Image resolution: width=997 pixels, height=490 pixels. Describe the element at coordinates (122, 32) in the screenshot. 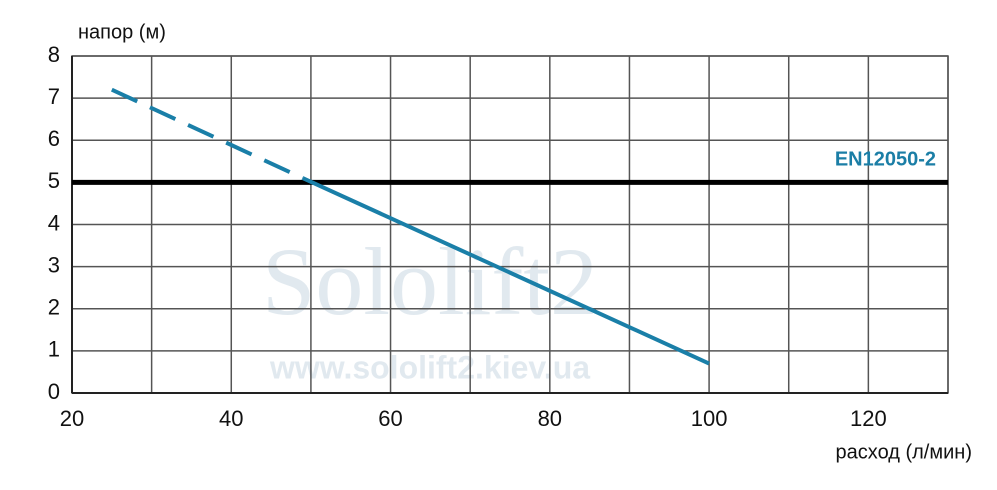

I see `y-axis-label: напор (м)` at that location.